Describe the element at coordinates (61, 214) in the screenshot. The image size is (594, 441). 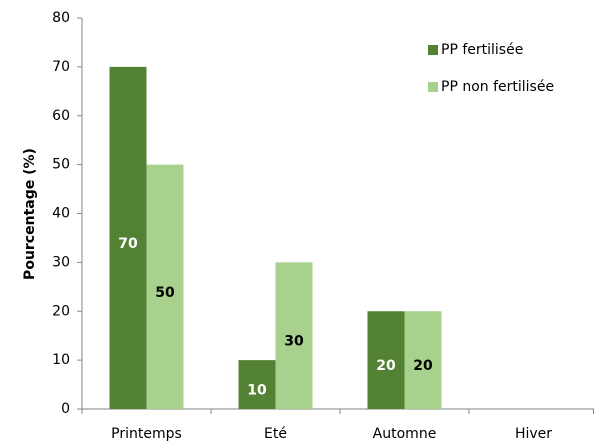
I see `y-tick-label: 40` at that location.